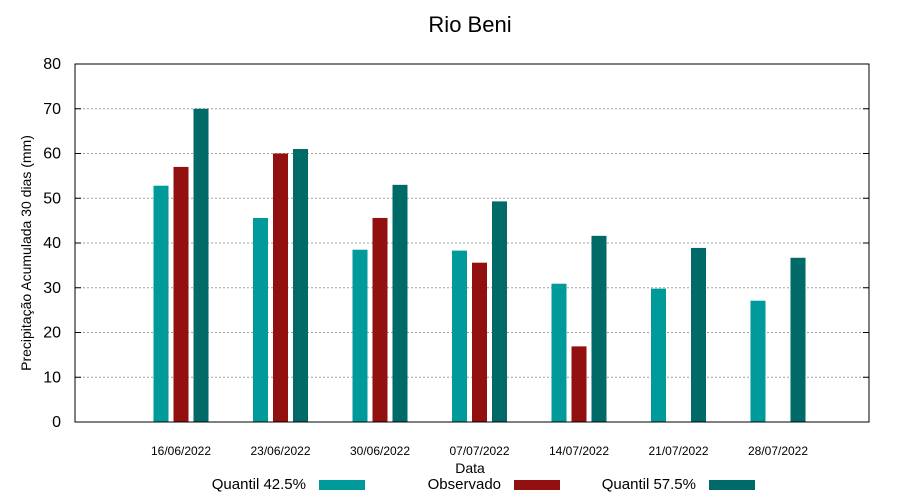 The width and height of the screenshot is (900, 500). Describe the element at coordinates (52, 154) in the screenshot. I see `y-tick-label: 60` at that location.